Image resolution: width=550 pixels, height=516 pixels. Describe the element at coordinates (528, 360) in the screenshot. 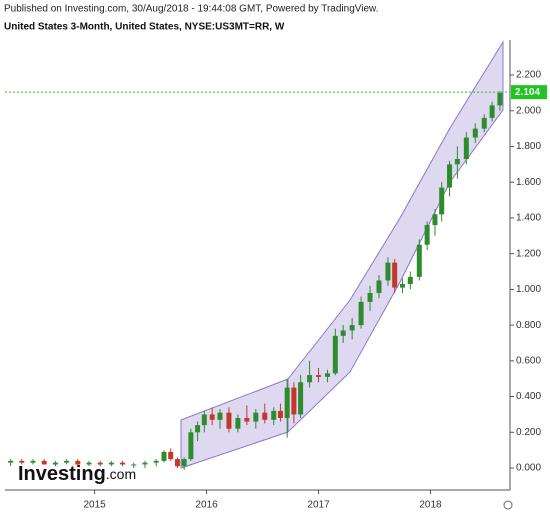

I see `y-tick-label: 0.600` at that location.